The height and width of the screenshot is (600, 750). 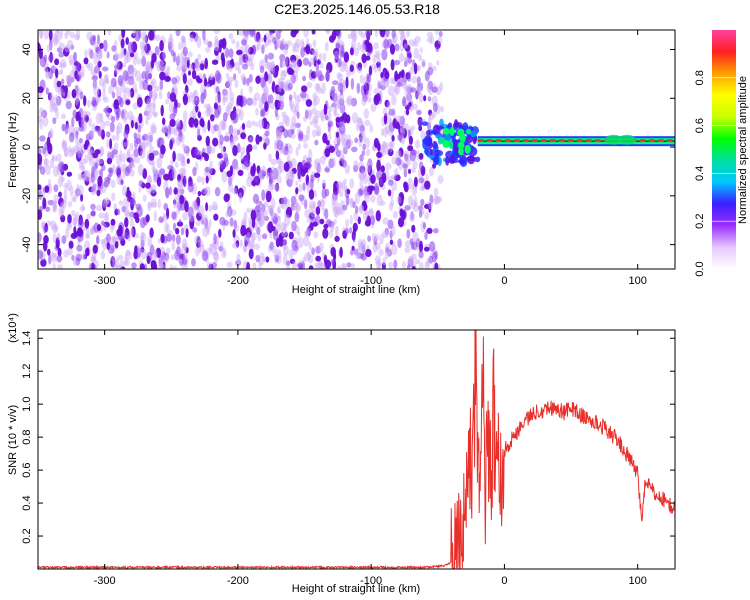 What do you see at coordinates (27, 404) in the screenshot?
I see `y-tick-label: 1.0` at bounding box center [27, 404].